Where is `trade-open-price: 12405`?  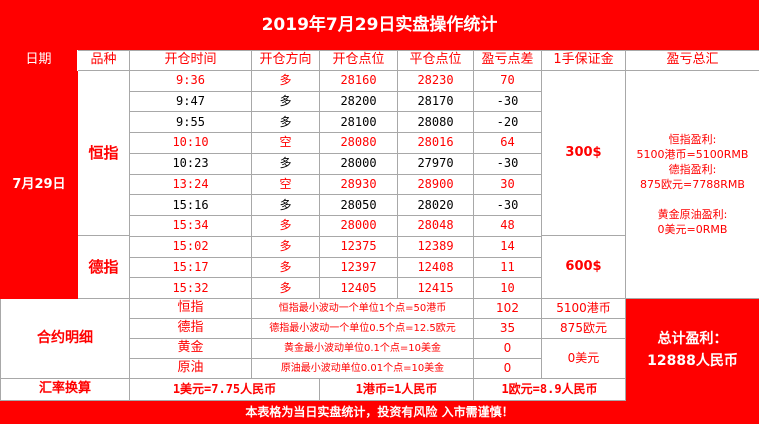 trade-open-price: 12405 is located at coordinates (359, 288).